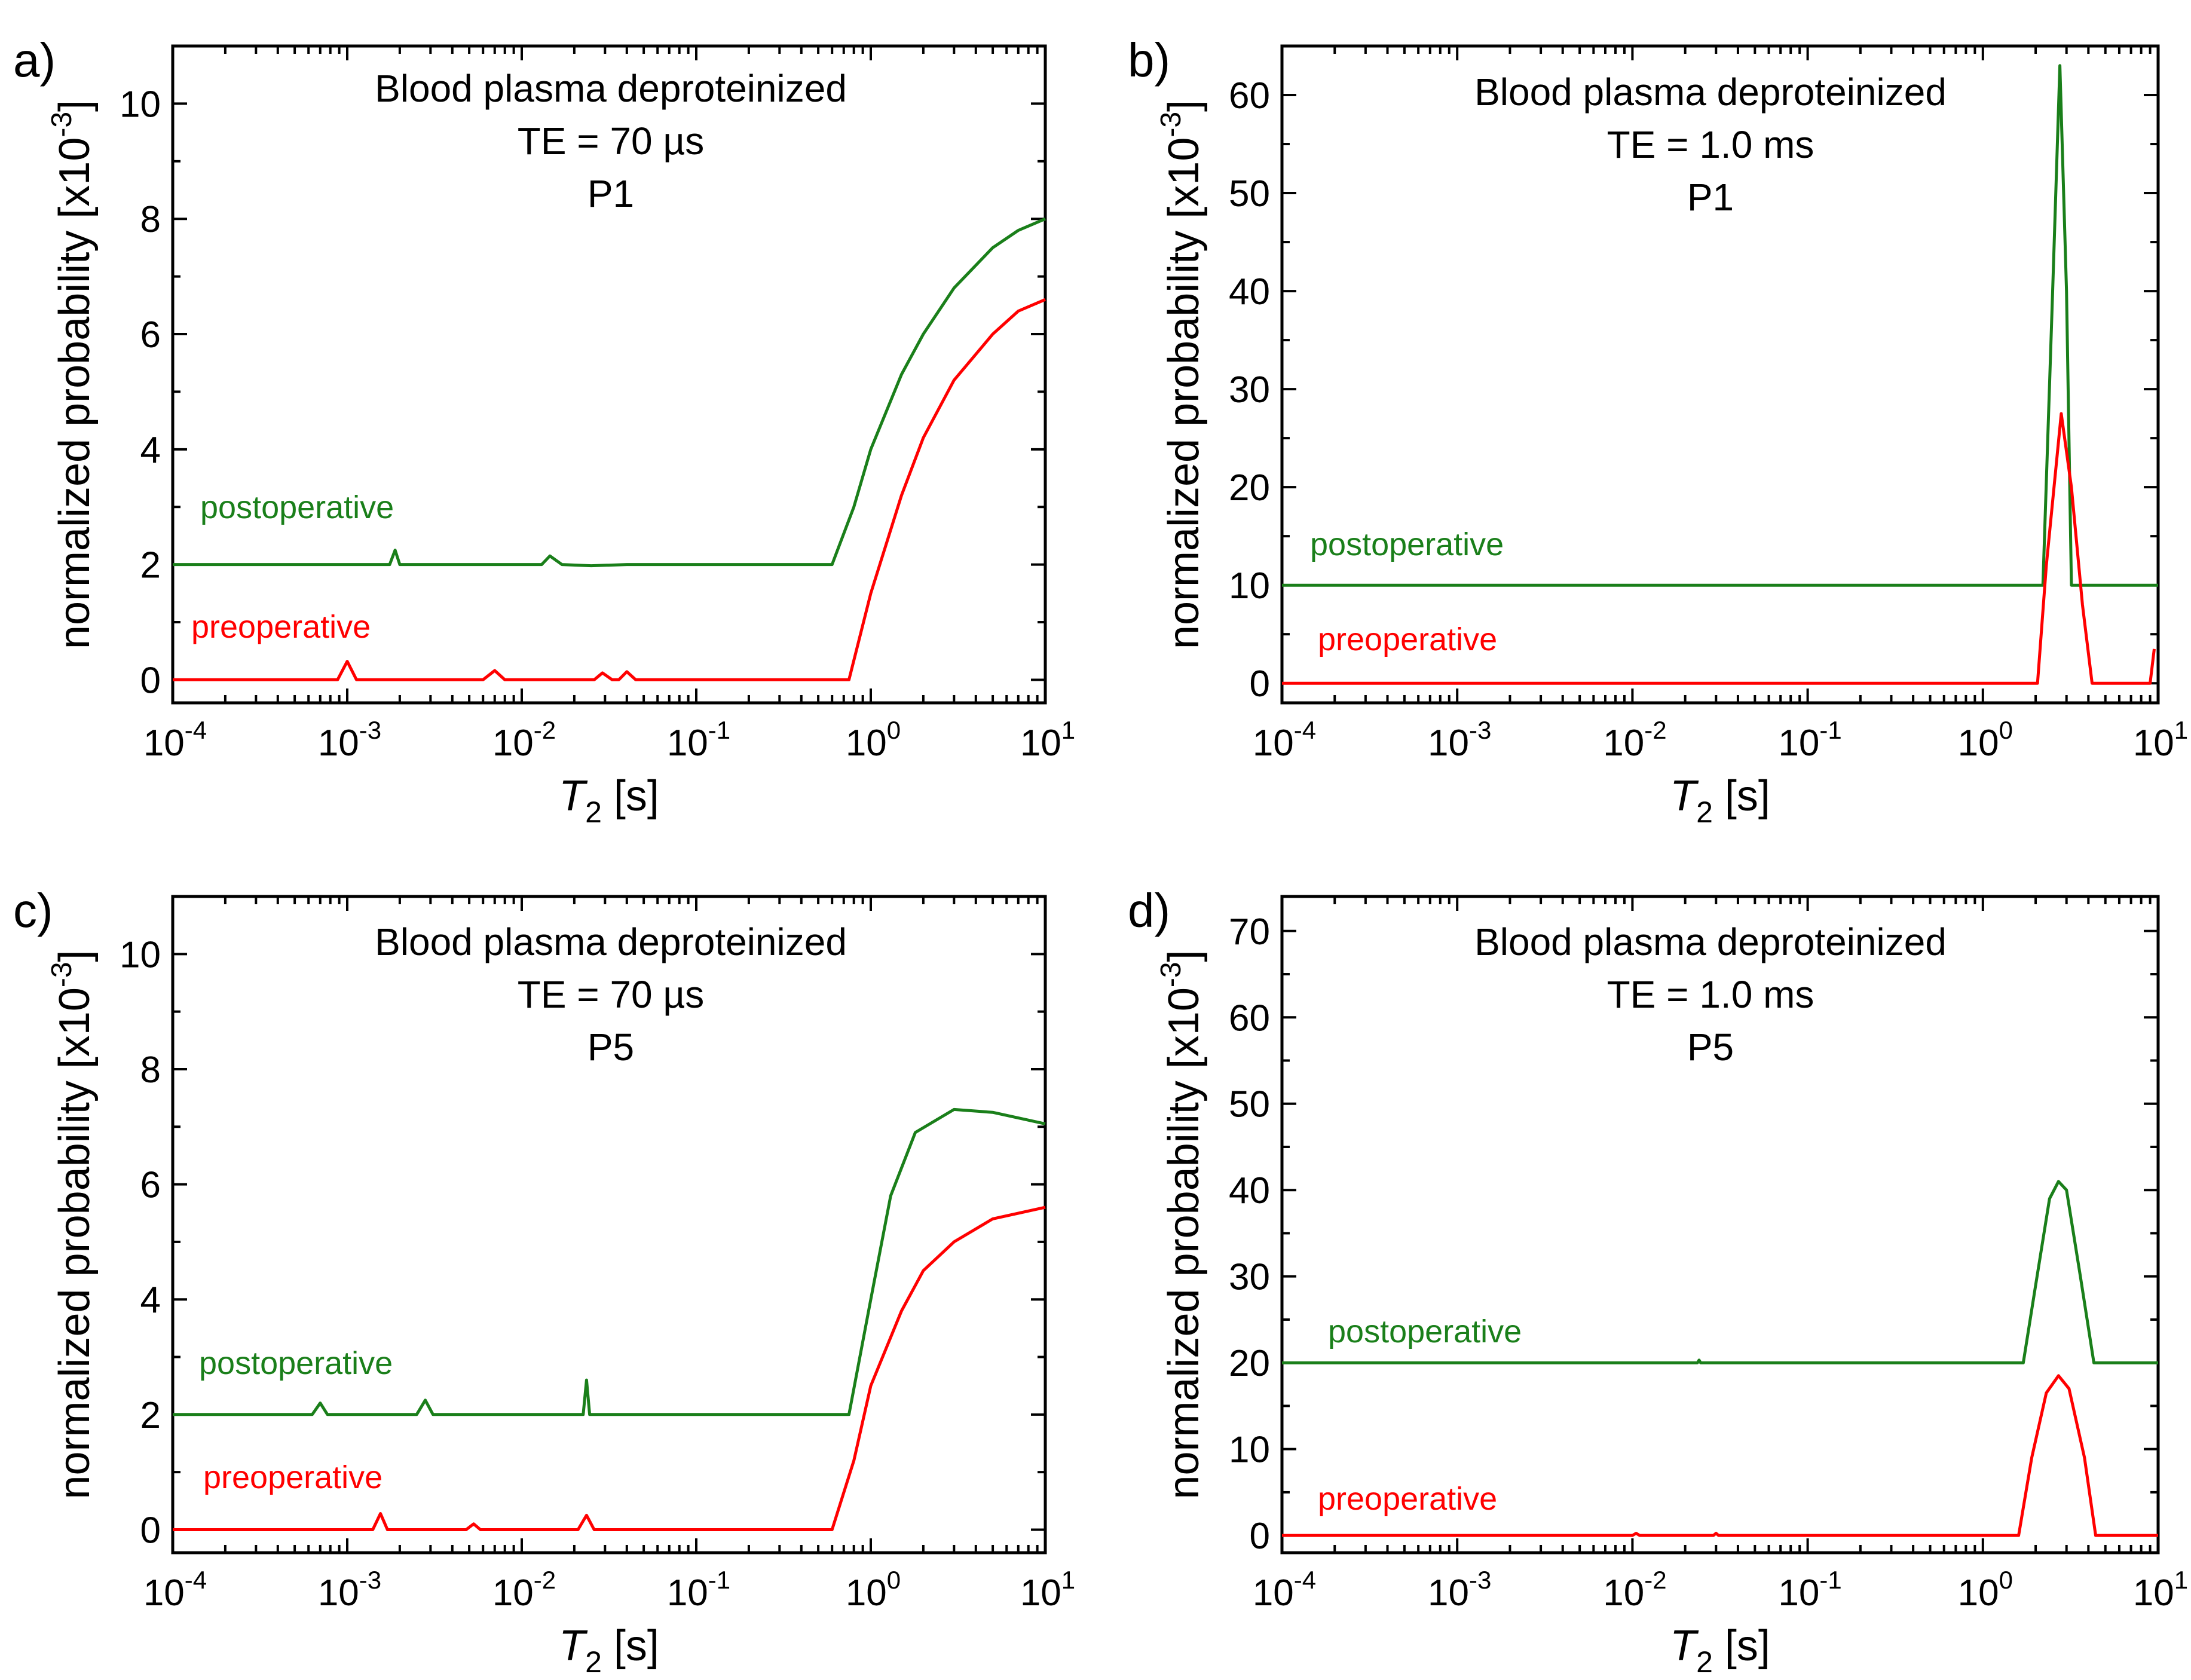 This screenshot has height=1680, width=2191. Describe the element at coordinates (1249, 932) in the screenshot. I see `y-tick-label: 70` at that location.